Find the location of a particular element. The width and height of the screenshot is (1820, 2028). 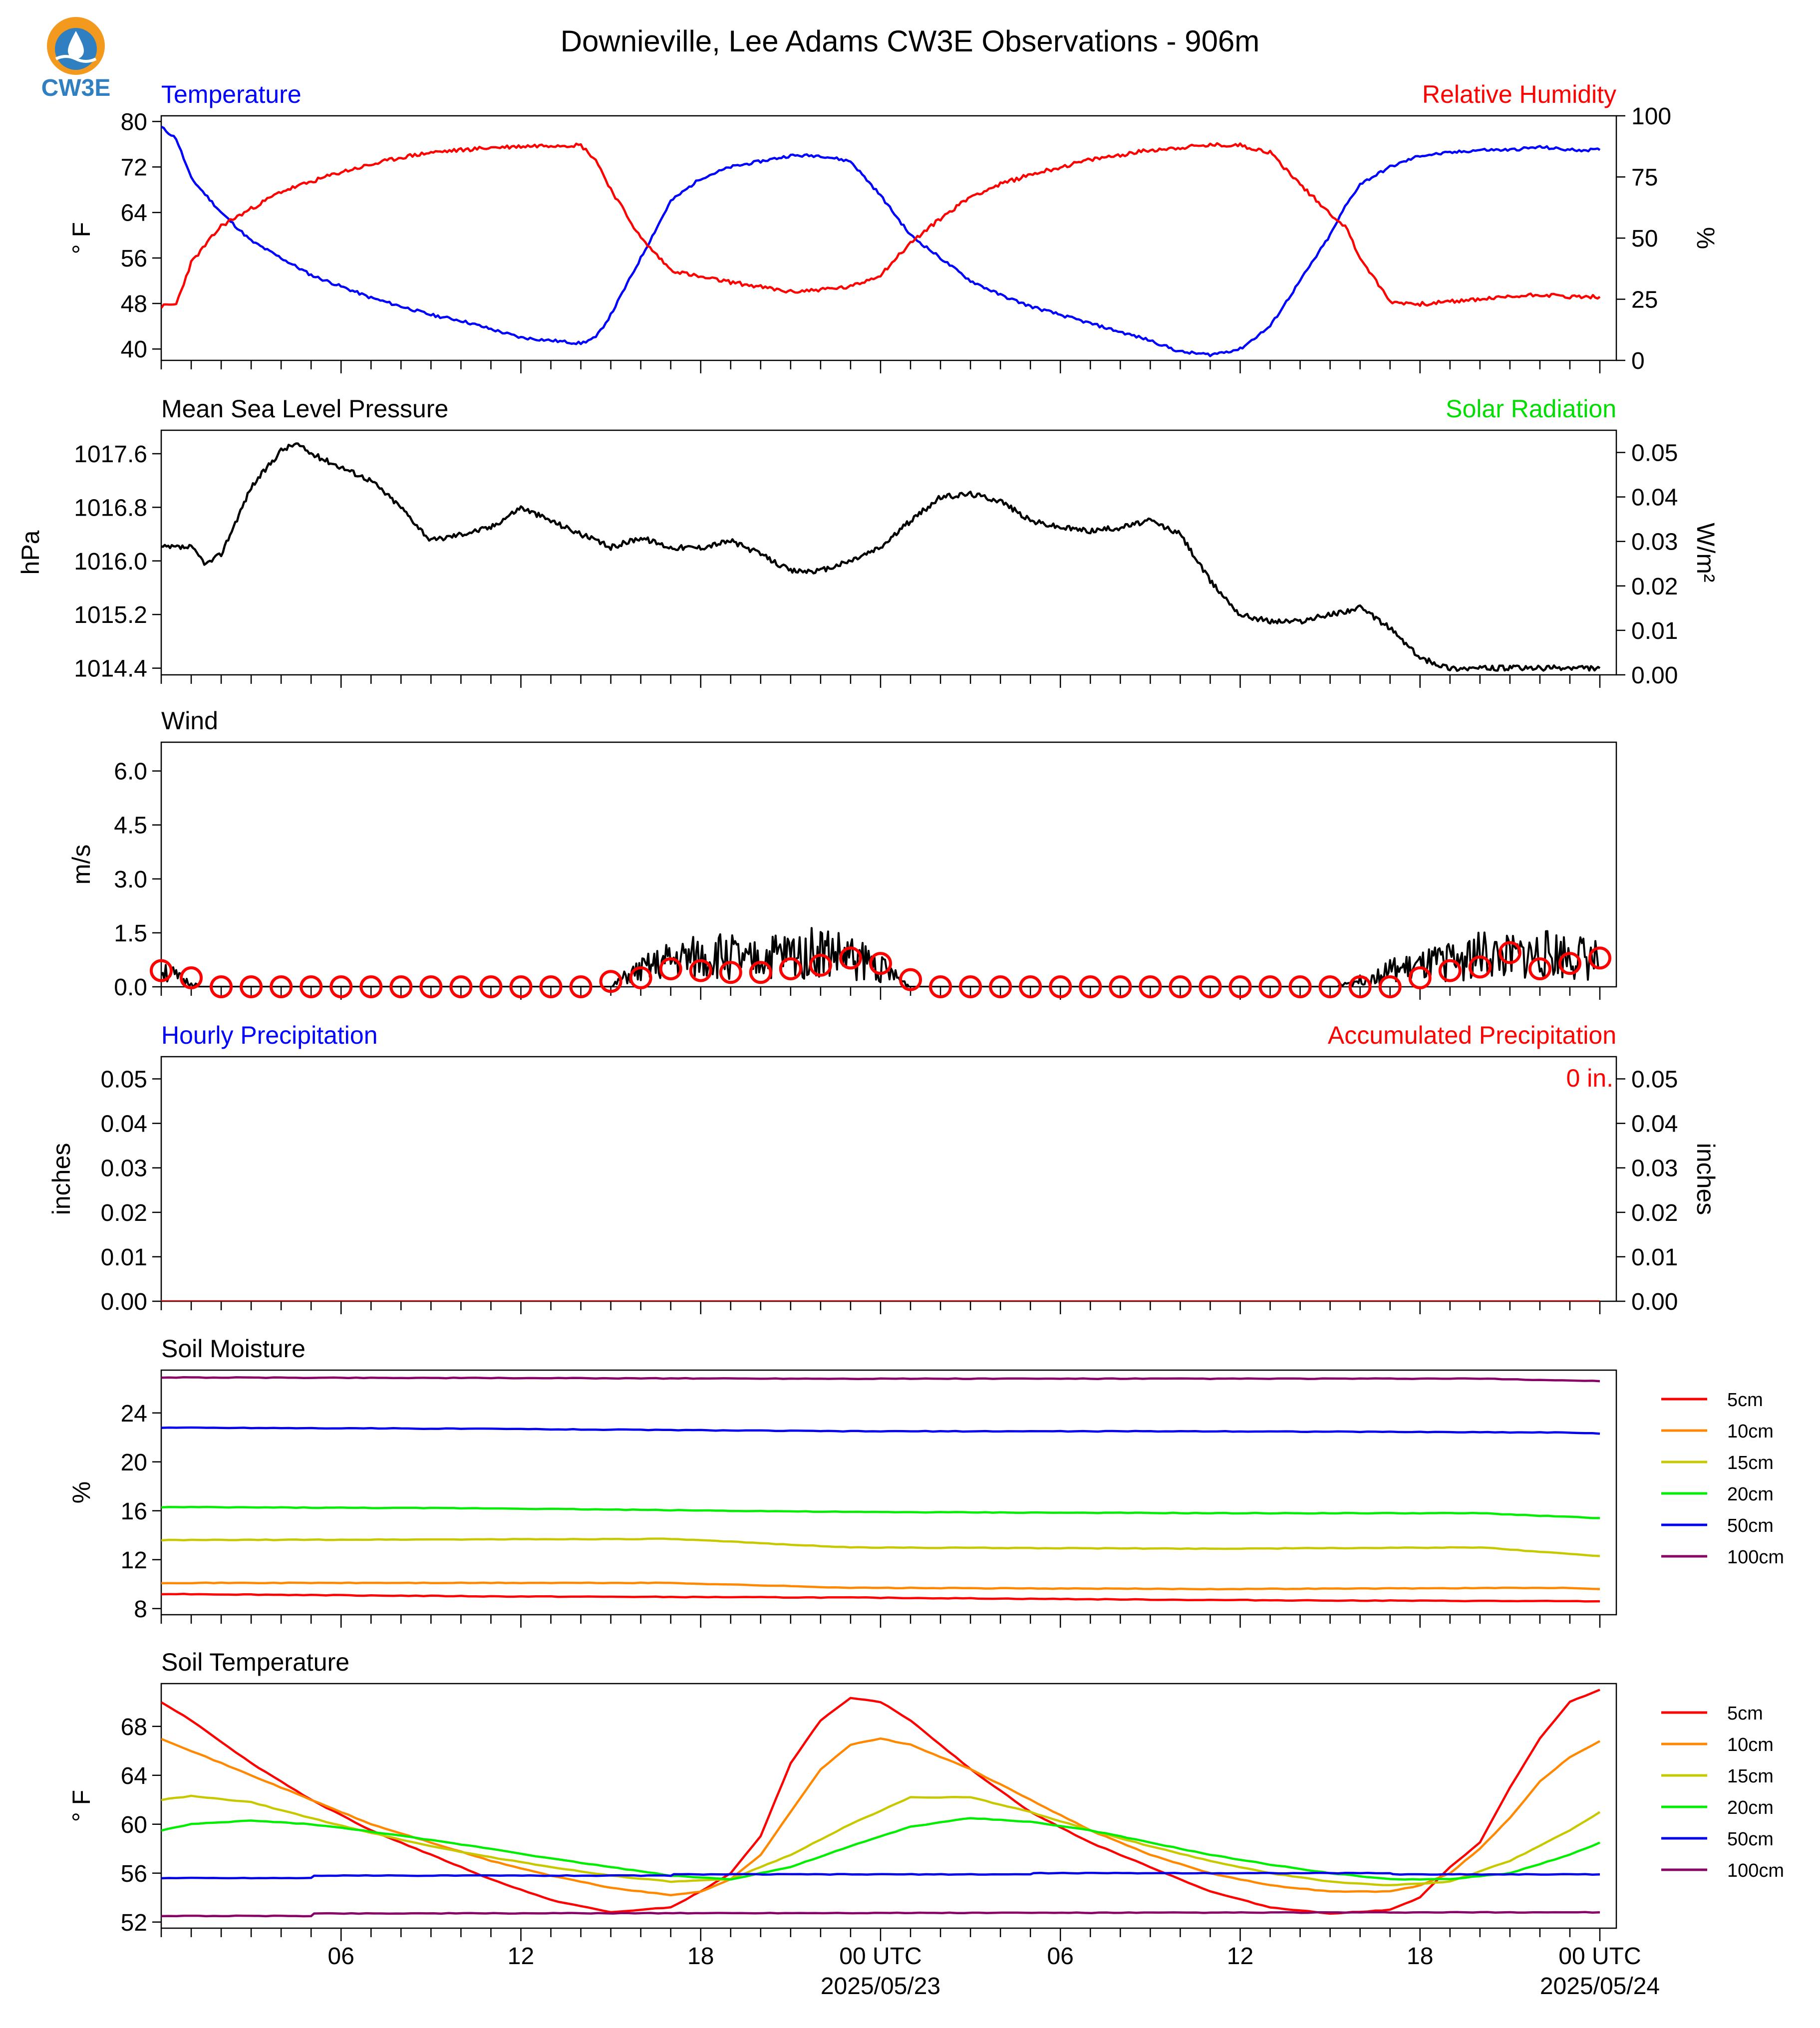

y-axis-label: m/s is located at coordinates (81, 865).